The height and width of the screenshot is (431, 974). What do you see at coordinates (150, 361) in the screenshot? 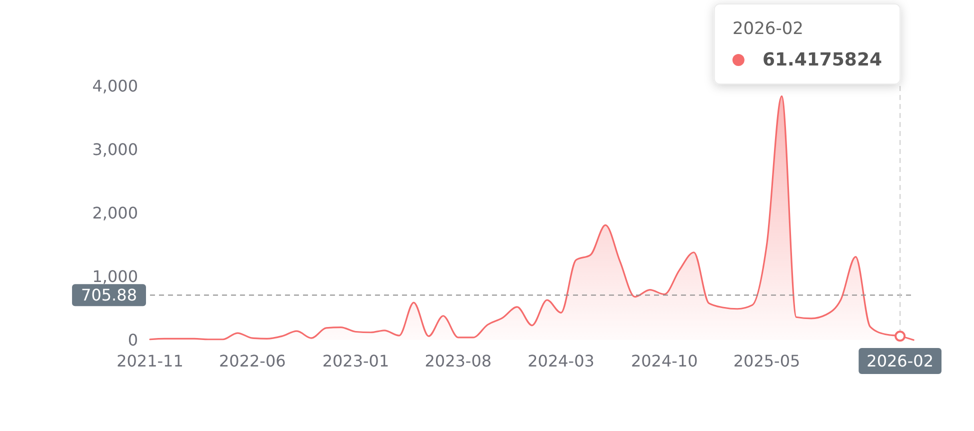
I see `x-tick-label: 2021-11` at bounding box center [150, 361].